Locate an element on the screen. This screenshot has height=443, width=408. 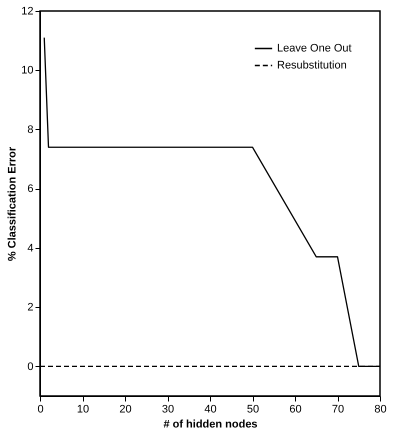
legend-label: Resubstitution is located at coordinates (312, 66).